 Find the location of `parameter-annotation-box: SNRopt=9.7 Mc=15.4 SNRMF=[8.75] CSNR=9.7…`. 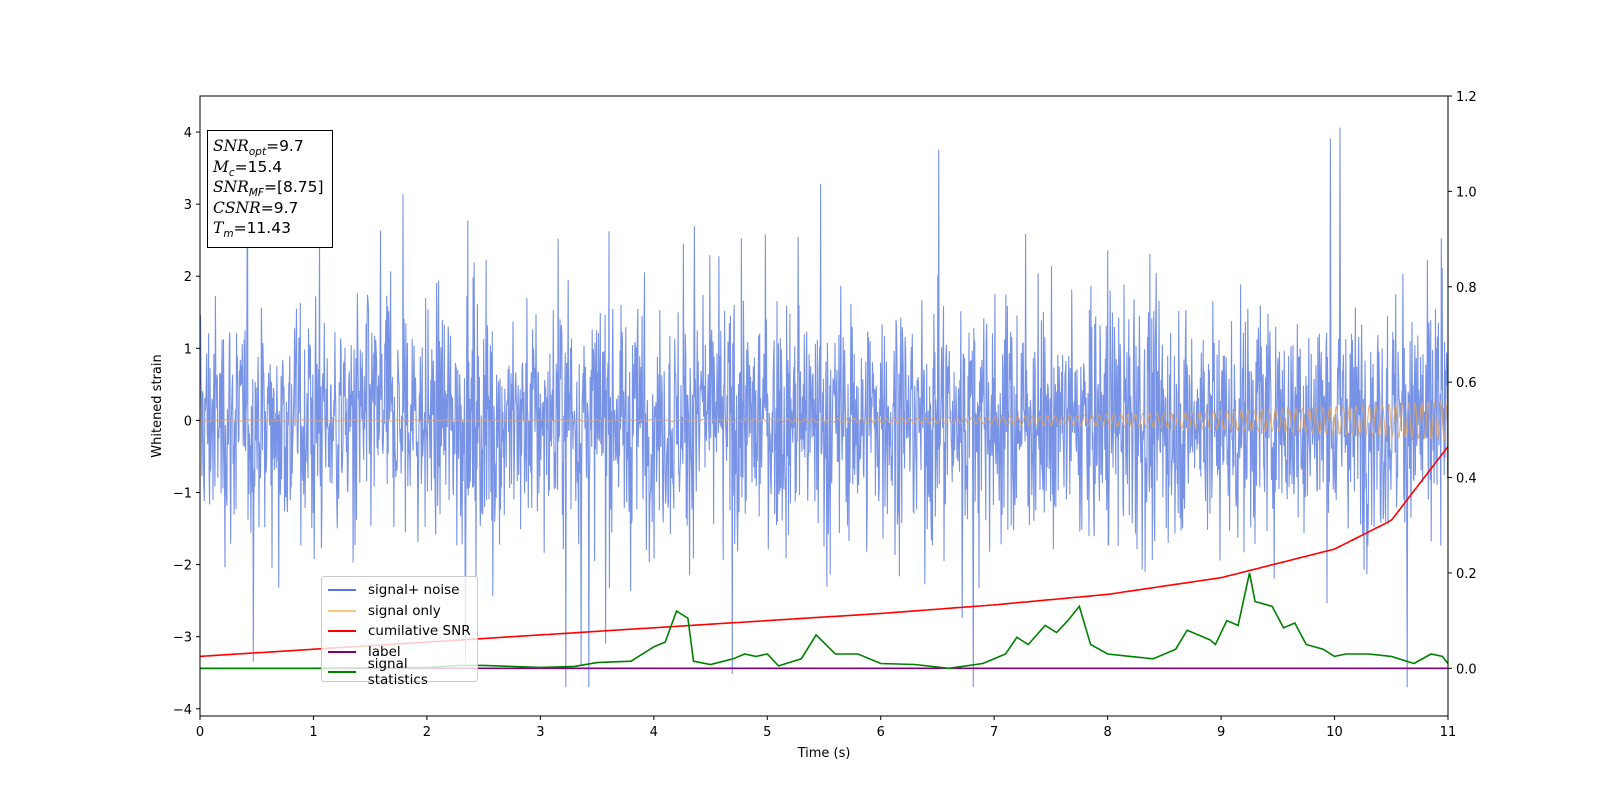

parameter-annotation-box: SNRopt=9.7 Mc=15.4 SNRMF=[8.75] CSNR=9.7… is located at coordinates (270, 189).